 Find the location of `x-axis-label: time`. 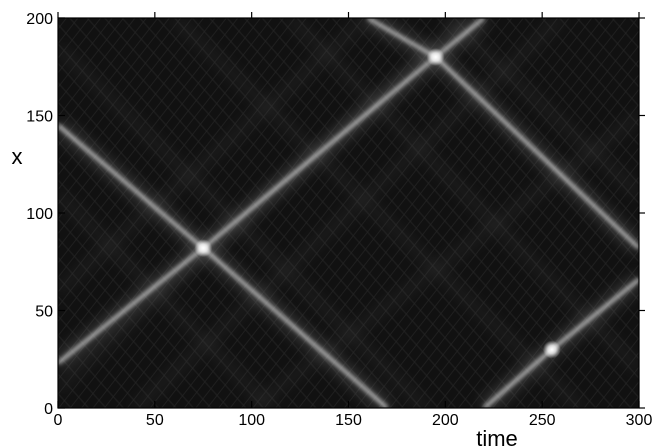

x-axis-label: time is located at coordinates (497, 437).